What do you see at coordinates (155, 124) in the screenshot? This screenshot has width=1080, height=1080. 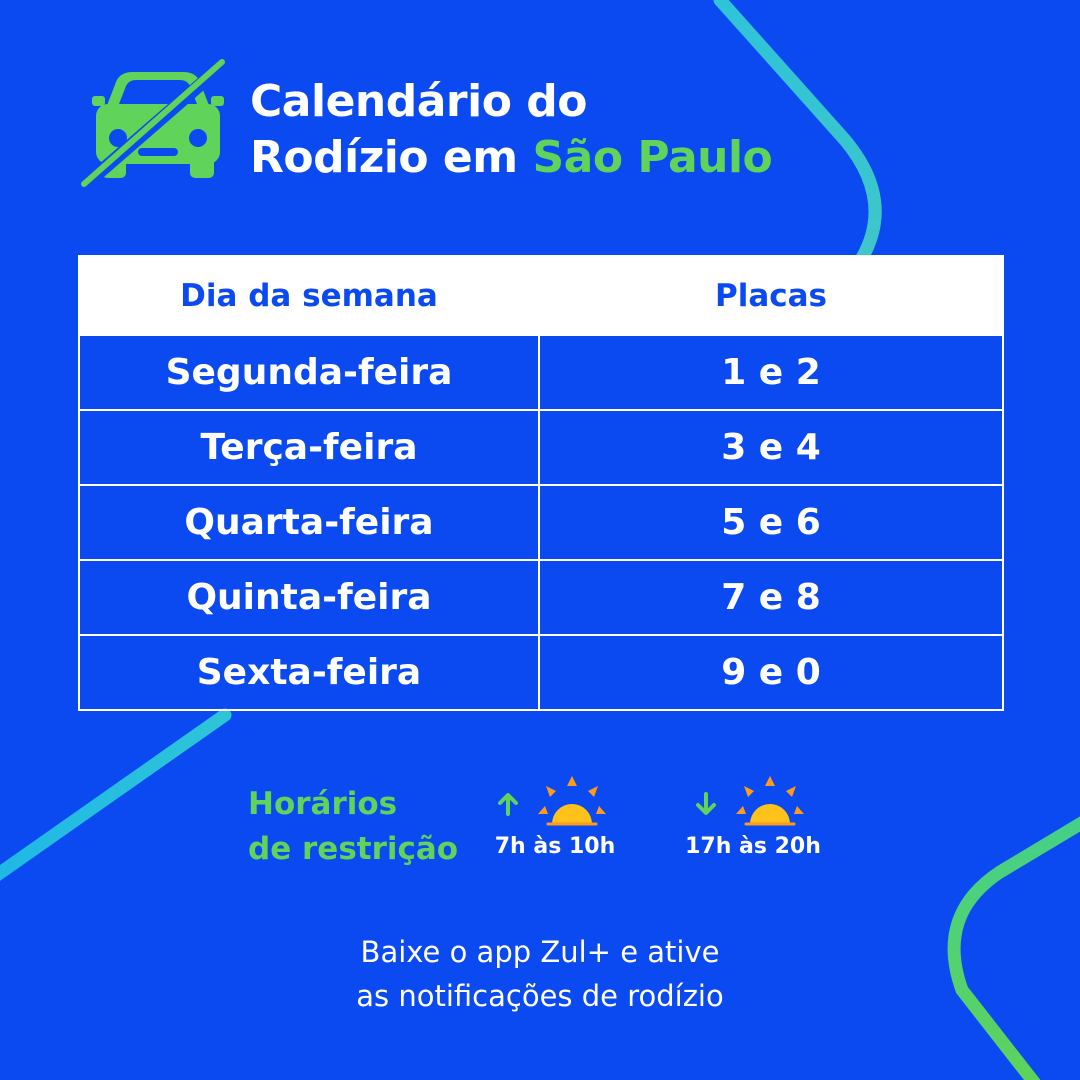 I see `car-crossed-icon` at bounding box center [155, 124].